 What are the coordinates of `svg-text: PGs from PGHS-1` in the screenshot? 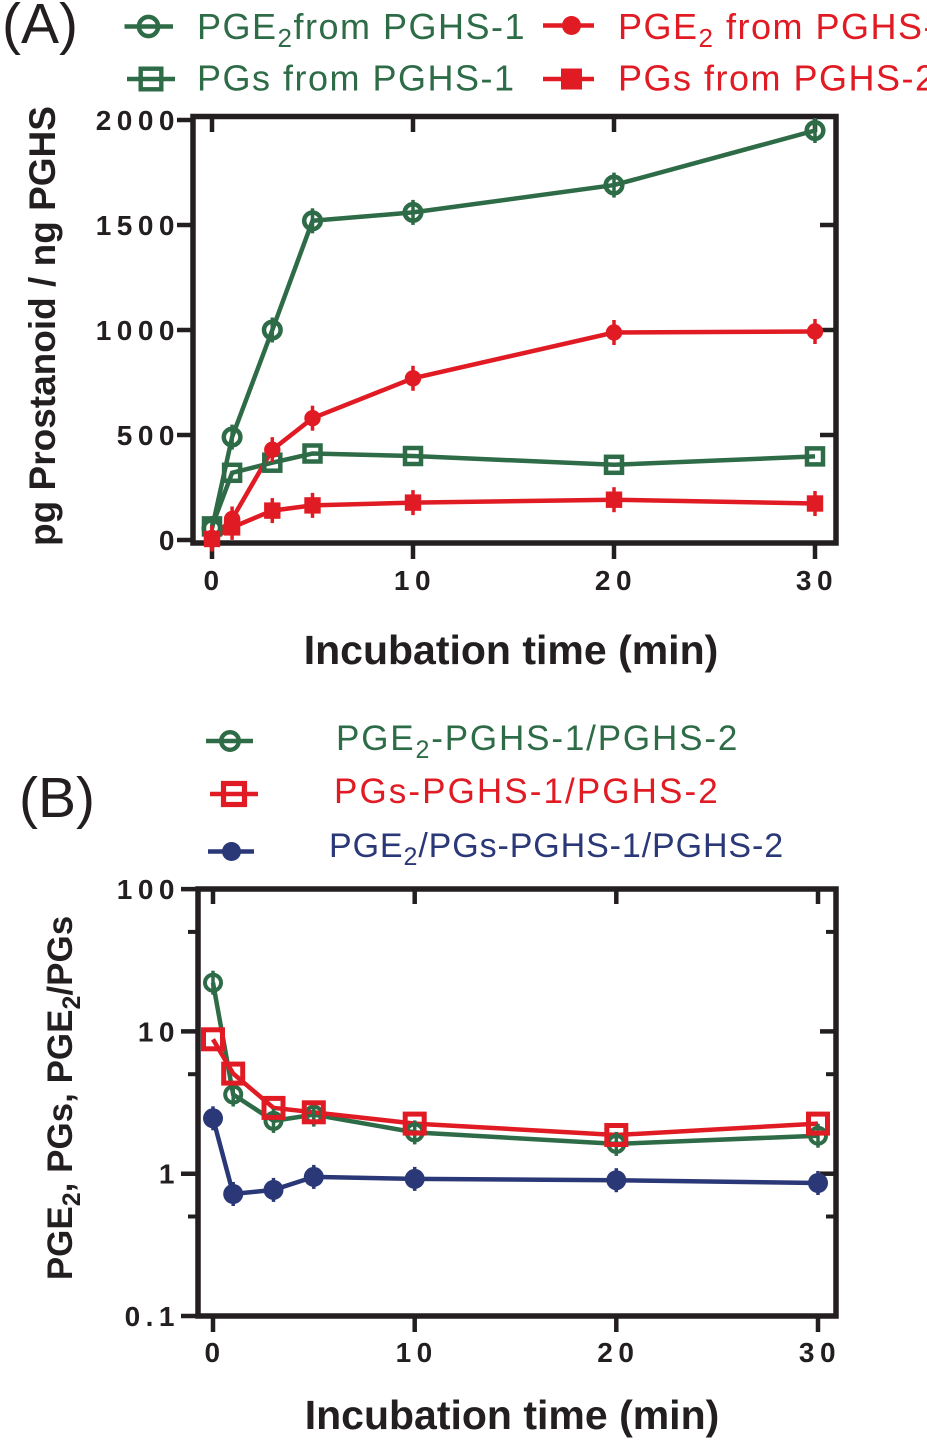 It's located at (356, 78).